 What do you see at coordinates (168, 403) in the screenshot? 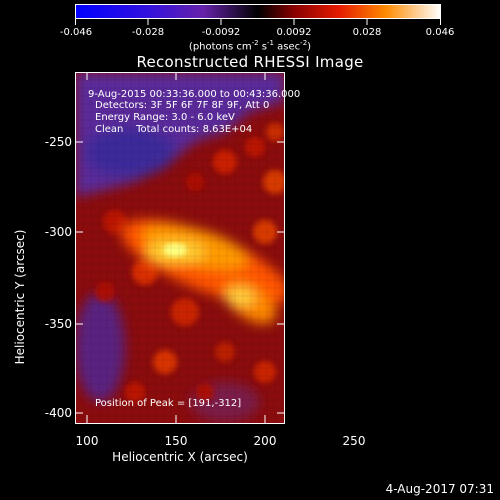
I see `peak-position: Position of Peak = [191,-312]` at bounding box center [168, 403].